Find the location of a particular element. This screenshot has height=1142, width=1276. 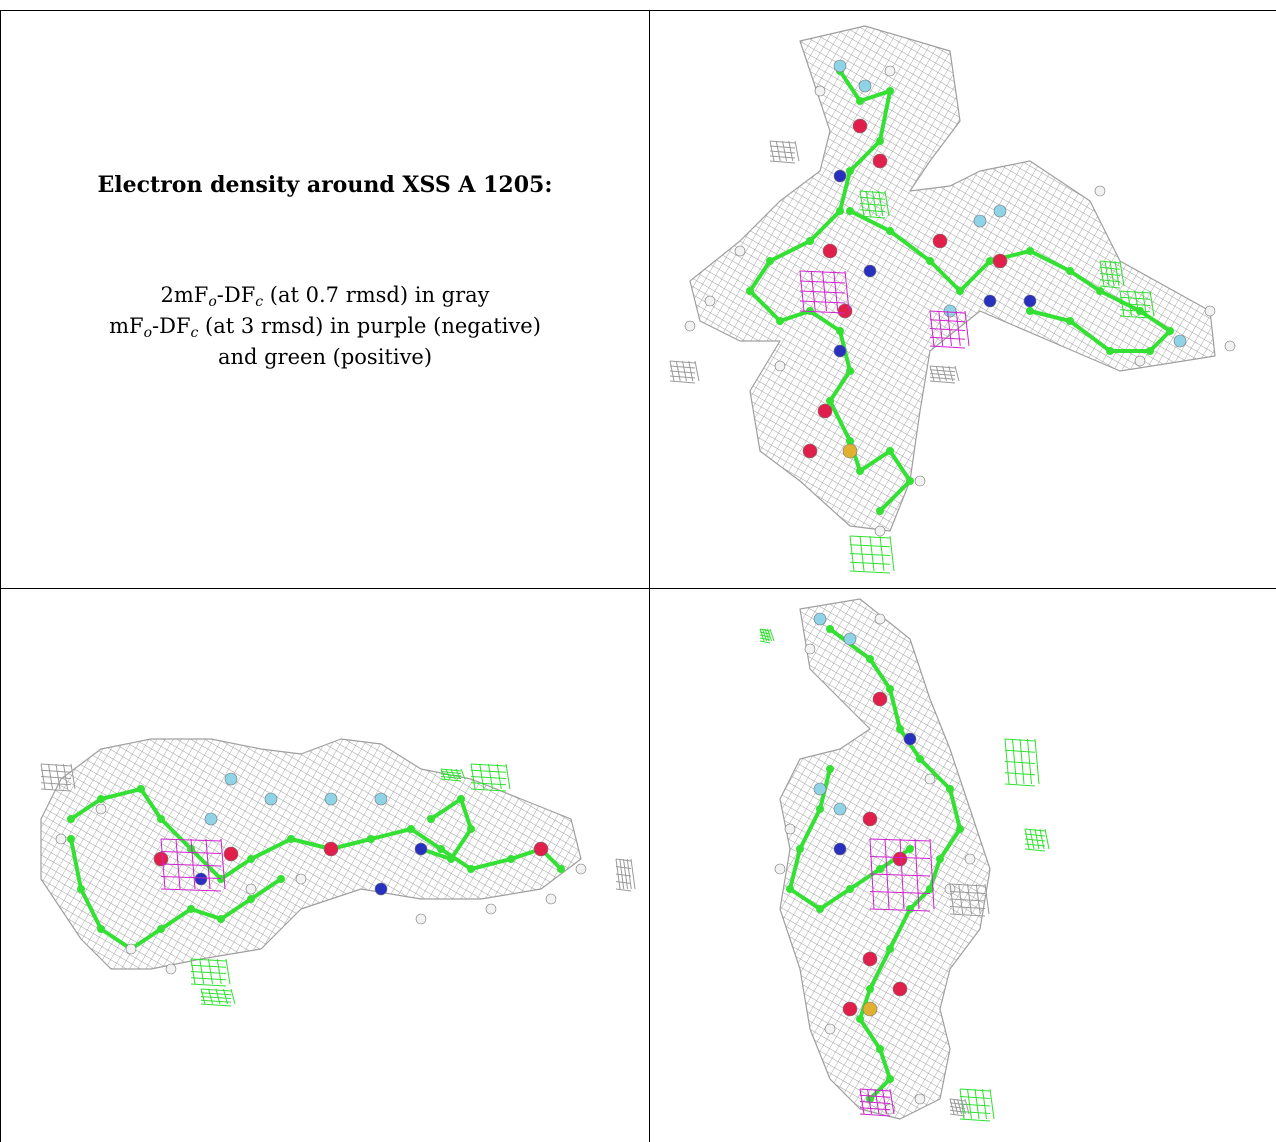

density-view-bottom-left is located at coordinates (338, 872).